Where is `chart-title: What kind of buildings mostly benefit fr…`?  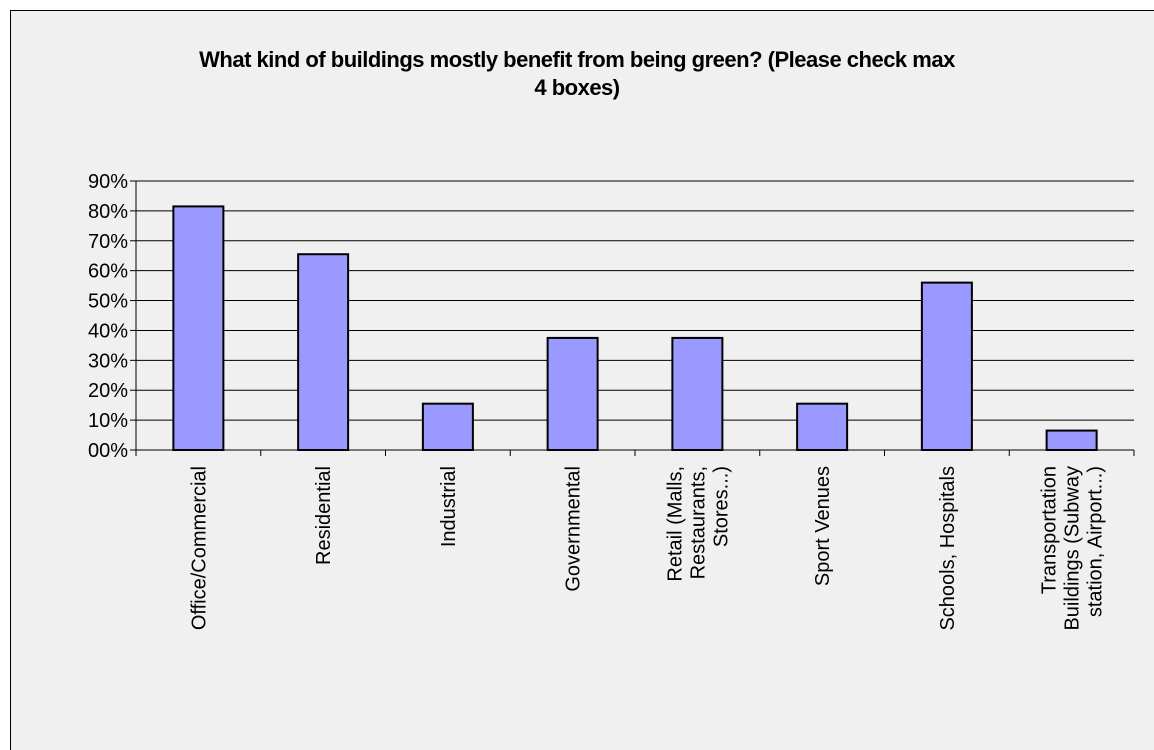 chart-title: What kind of buildings mostly benefit fr… is located at coordinates (577, 74).